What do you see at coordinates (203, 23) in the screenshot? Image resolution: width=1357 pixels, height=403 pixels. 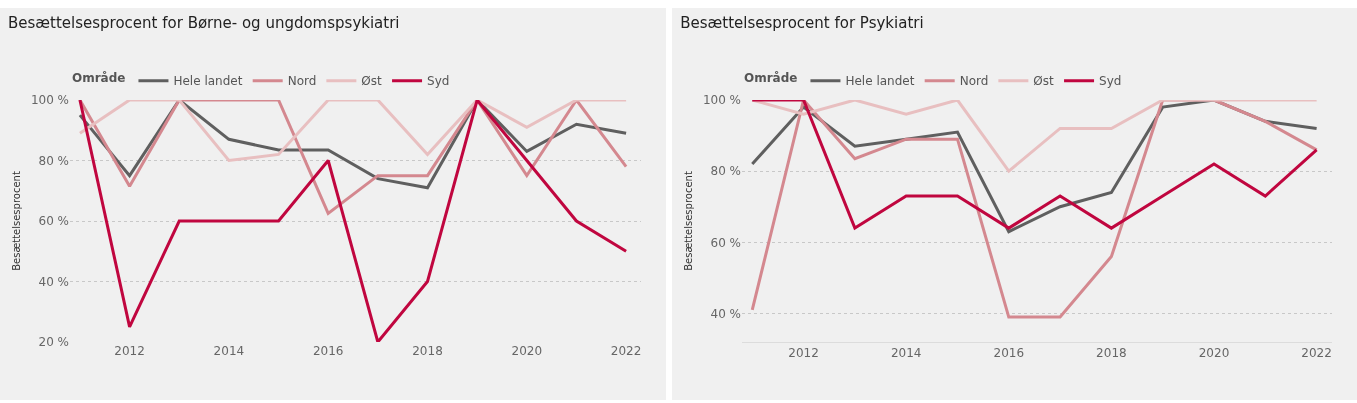 I see `chart-title: Besættelsesprocent for Børne- og ungdomspsykiatri` at bounding box center [203, 23].